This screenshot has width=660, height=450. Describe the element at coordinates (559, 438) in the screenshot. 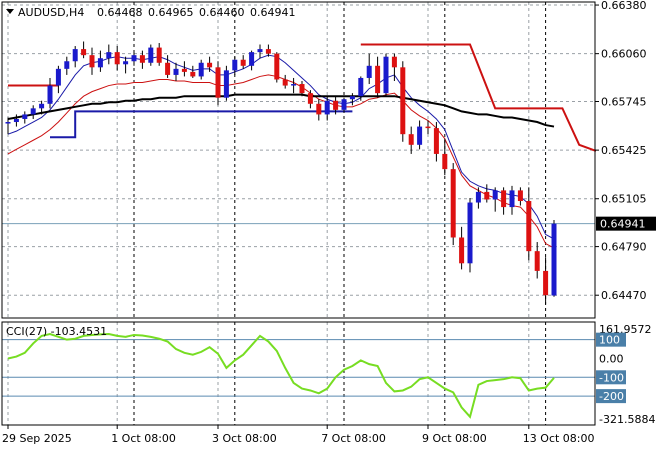

I see `time-tick-label: 13 Oct 08:00` at that location.